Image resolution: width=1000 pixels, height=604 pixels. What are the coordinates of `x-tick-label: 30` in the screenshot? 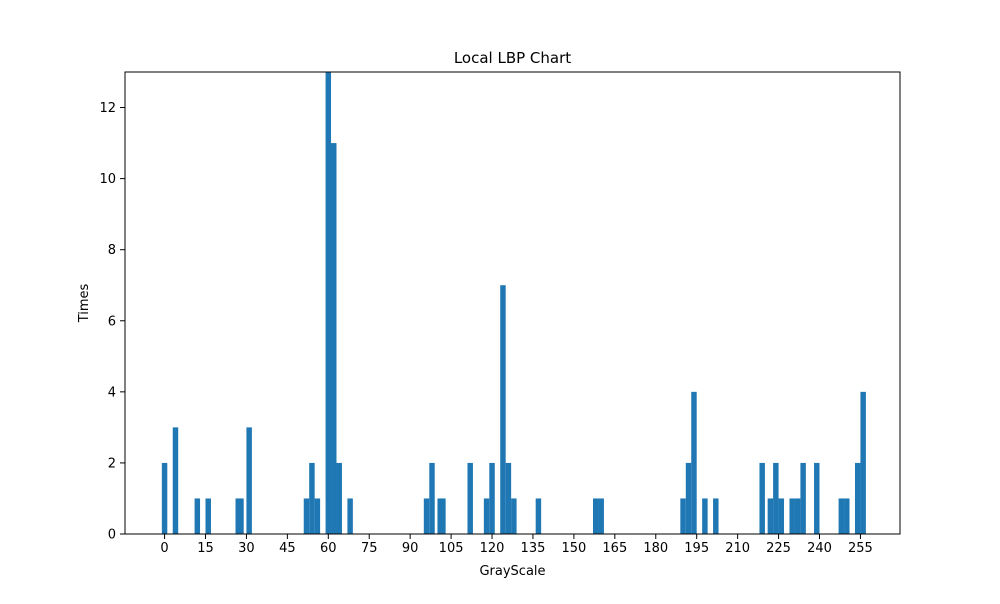 It's located at (246, 548).